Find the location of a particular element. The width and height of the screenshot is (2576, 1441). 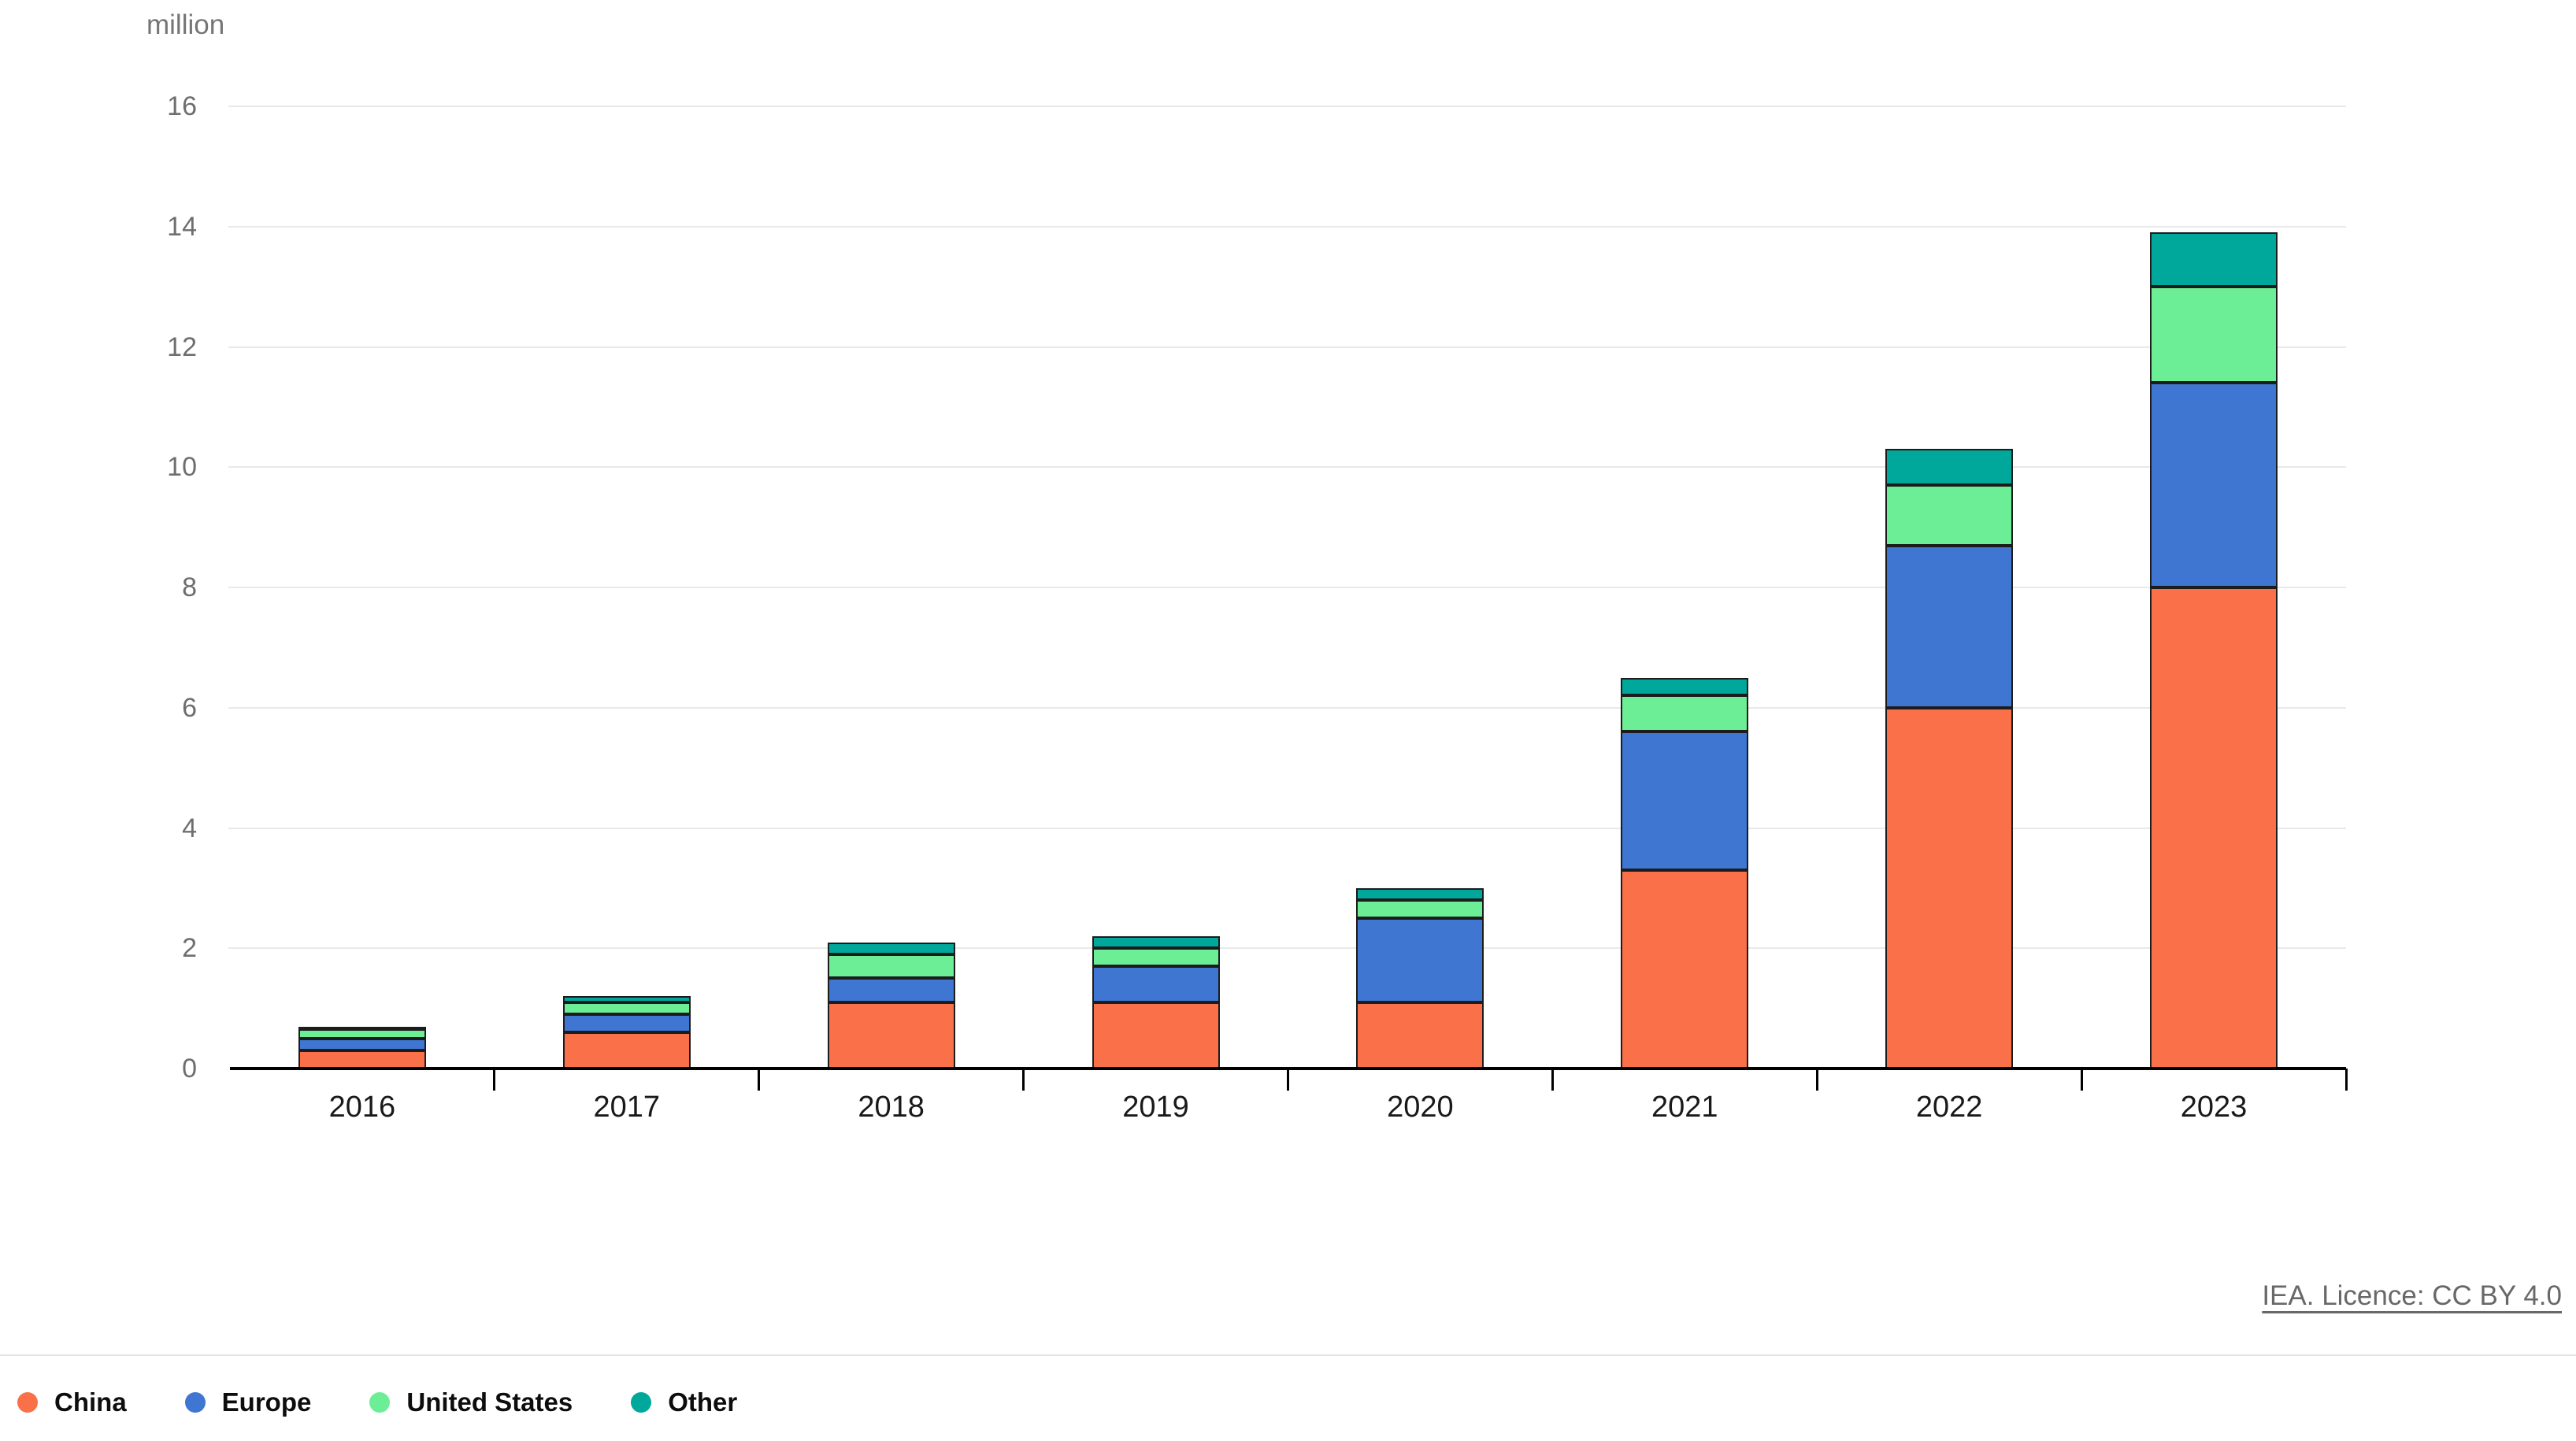

legend-dot-europe-icon is located at coordinates (195, 1402).